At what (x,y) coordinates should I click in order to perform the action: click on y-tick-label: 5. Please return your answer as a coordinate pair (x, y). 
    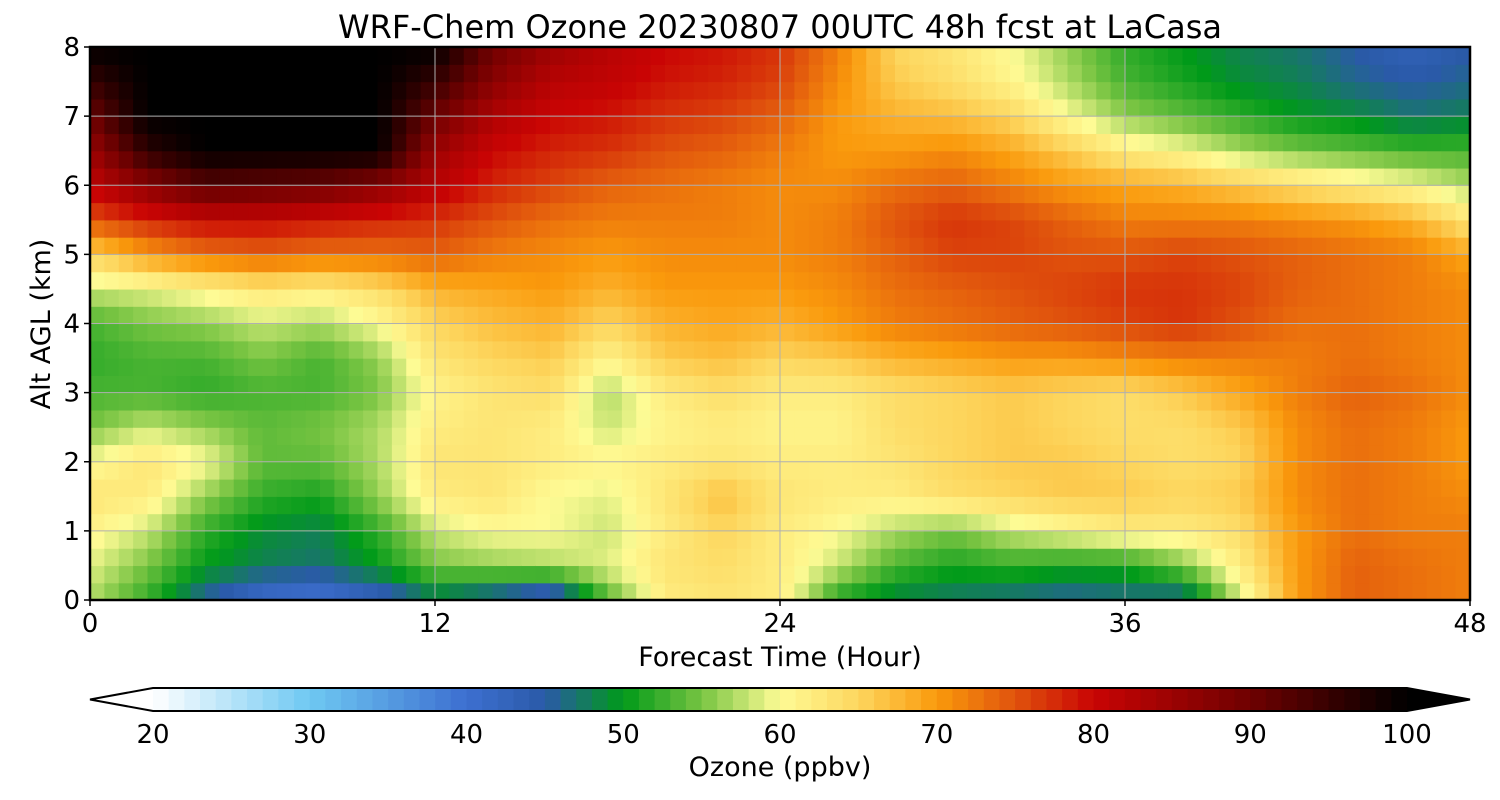
    Looking at the image, I should click on (71, 255).